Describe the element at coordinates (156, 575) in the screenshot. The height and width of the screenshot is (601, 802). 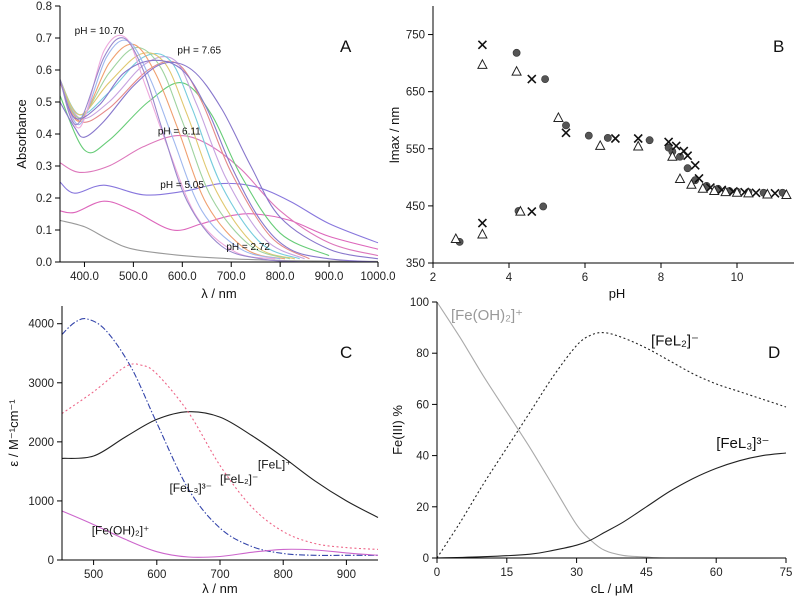
I see `x-tick-label: 600` at that location.